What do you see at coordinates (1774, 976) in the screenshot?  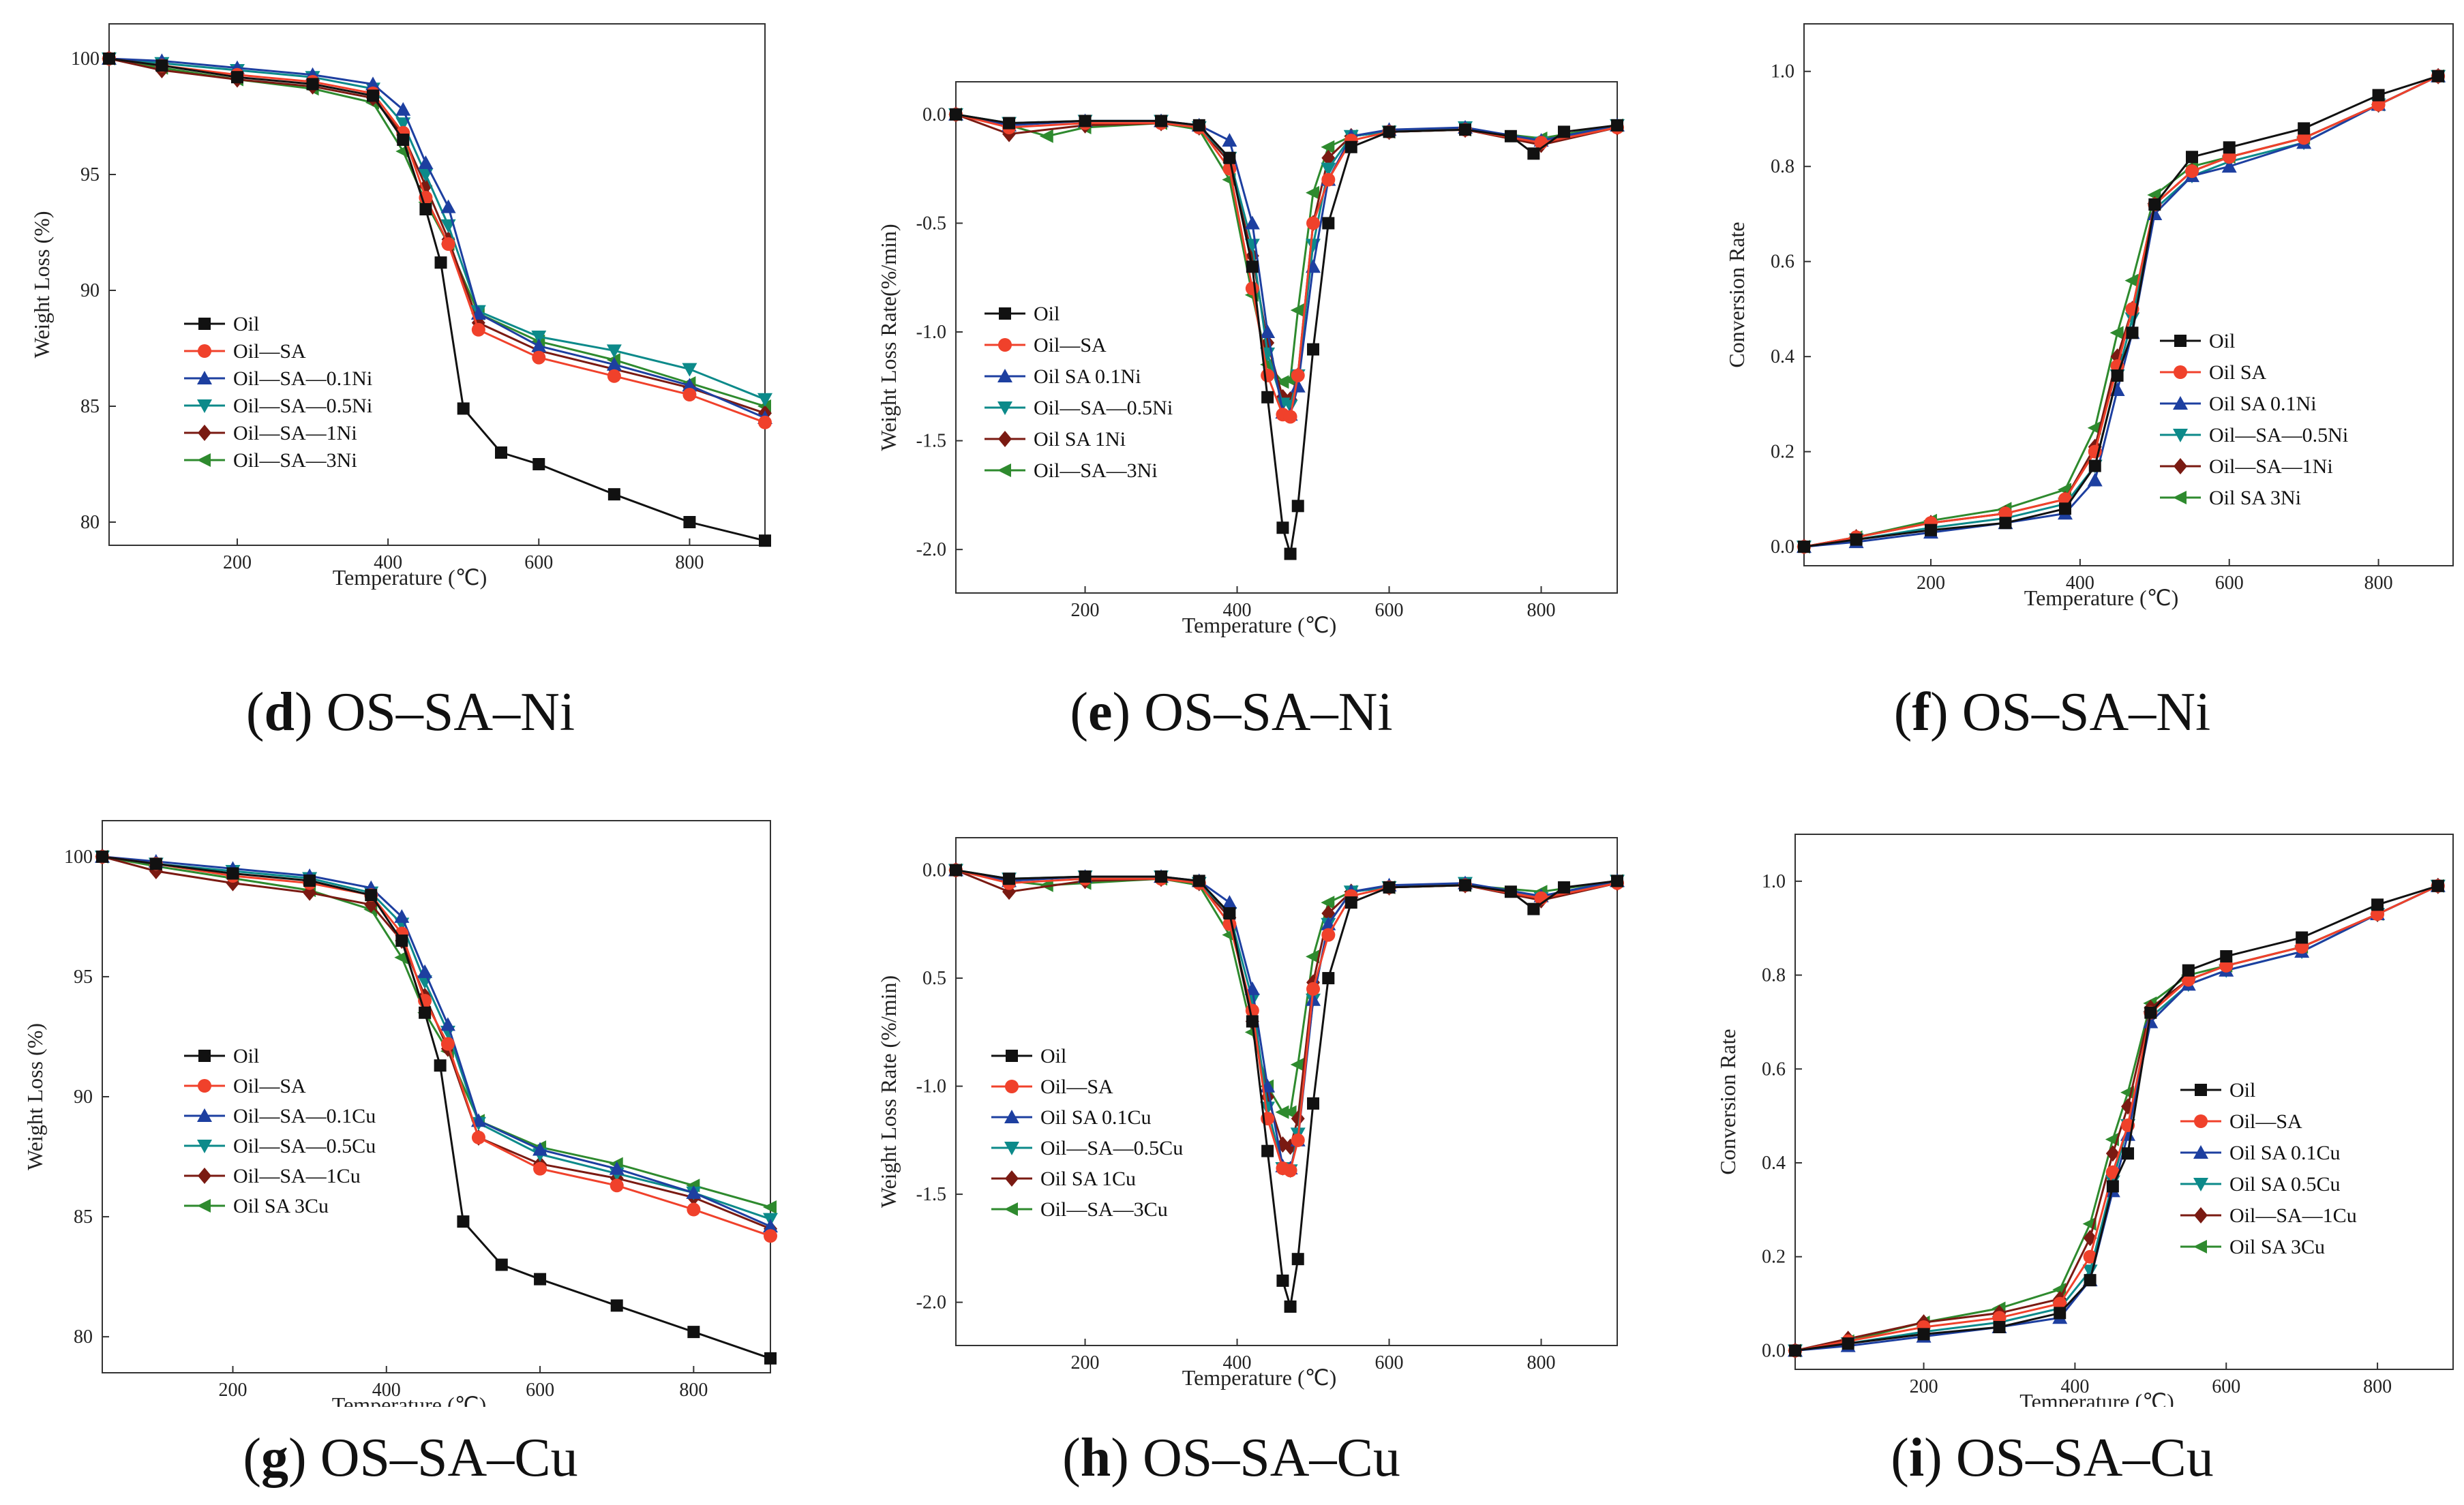 I see `y-tick-label: 0.8` at bounding box center [1774, 976].